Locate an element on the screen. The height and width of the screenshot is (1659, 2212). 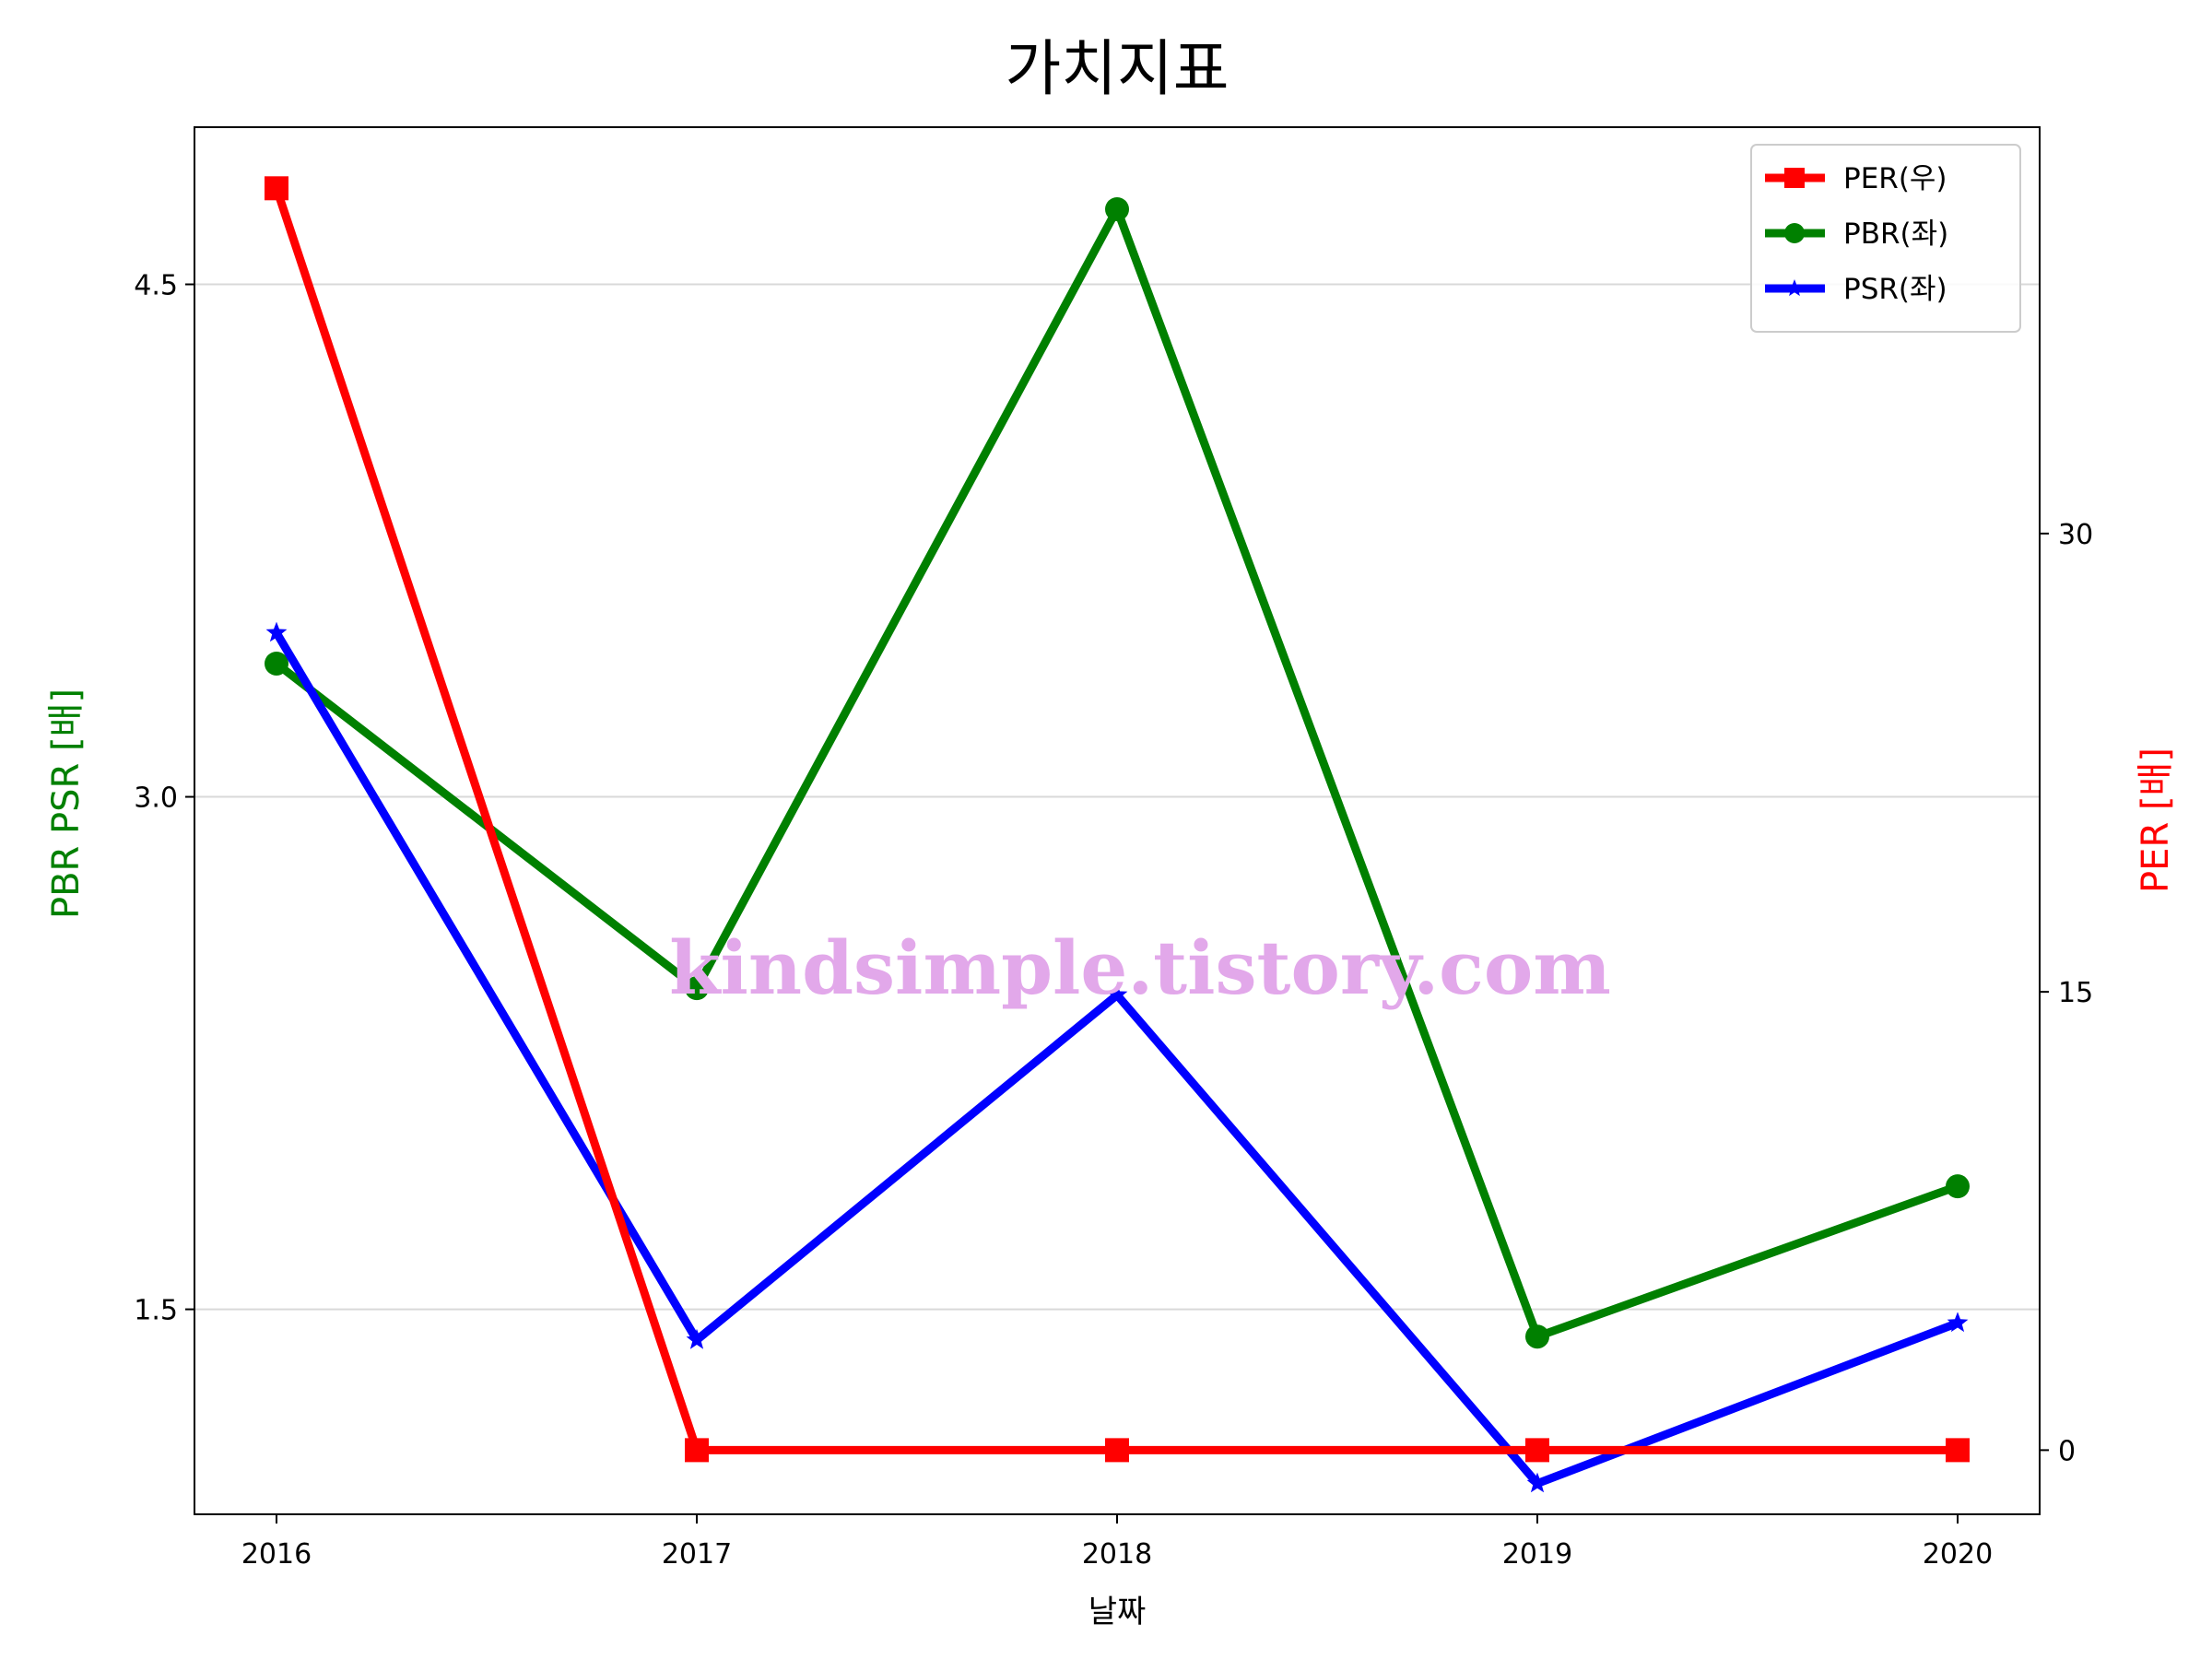
legend-label-per: PER(우) is located at coordinates (1895, 178).